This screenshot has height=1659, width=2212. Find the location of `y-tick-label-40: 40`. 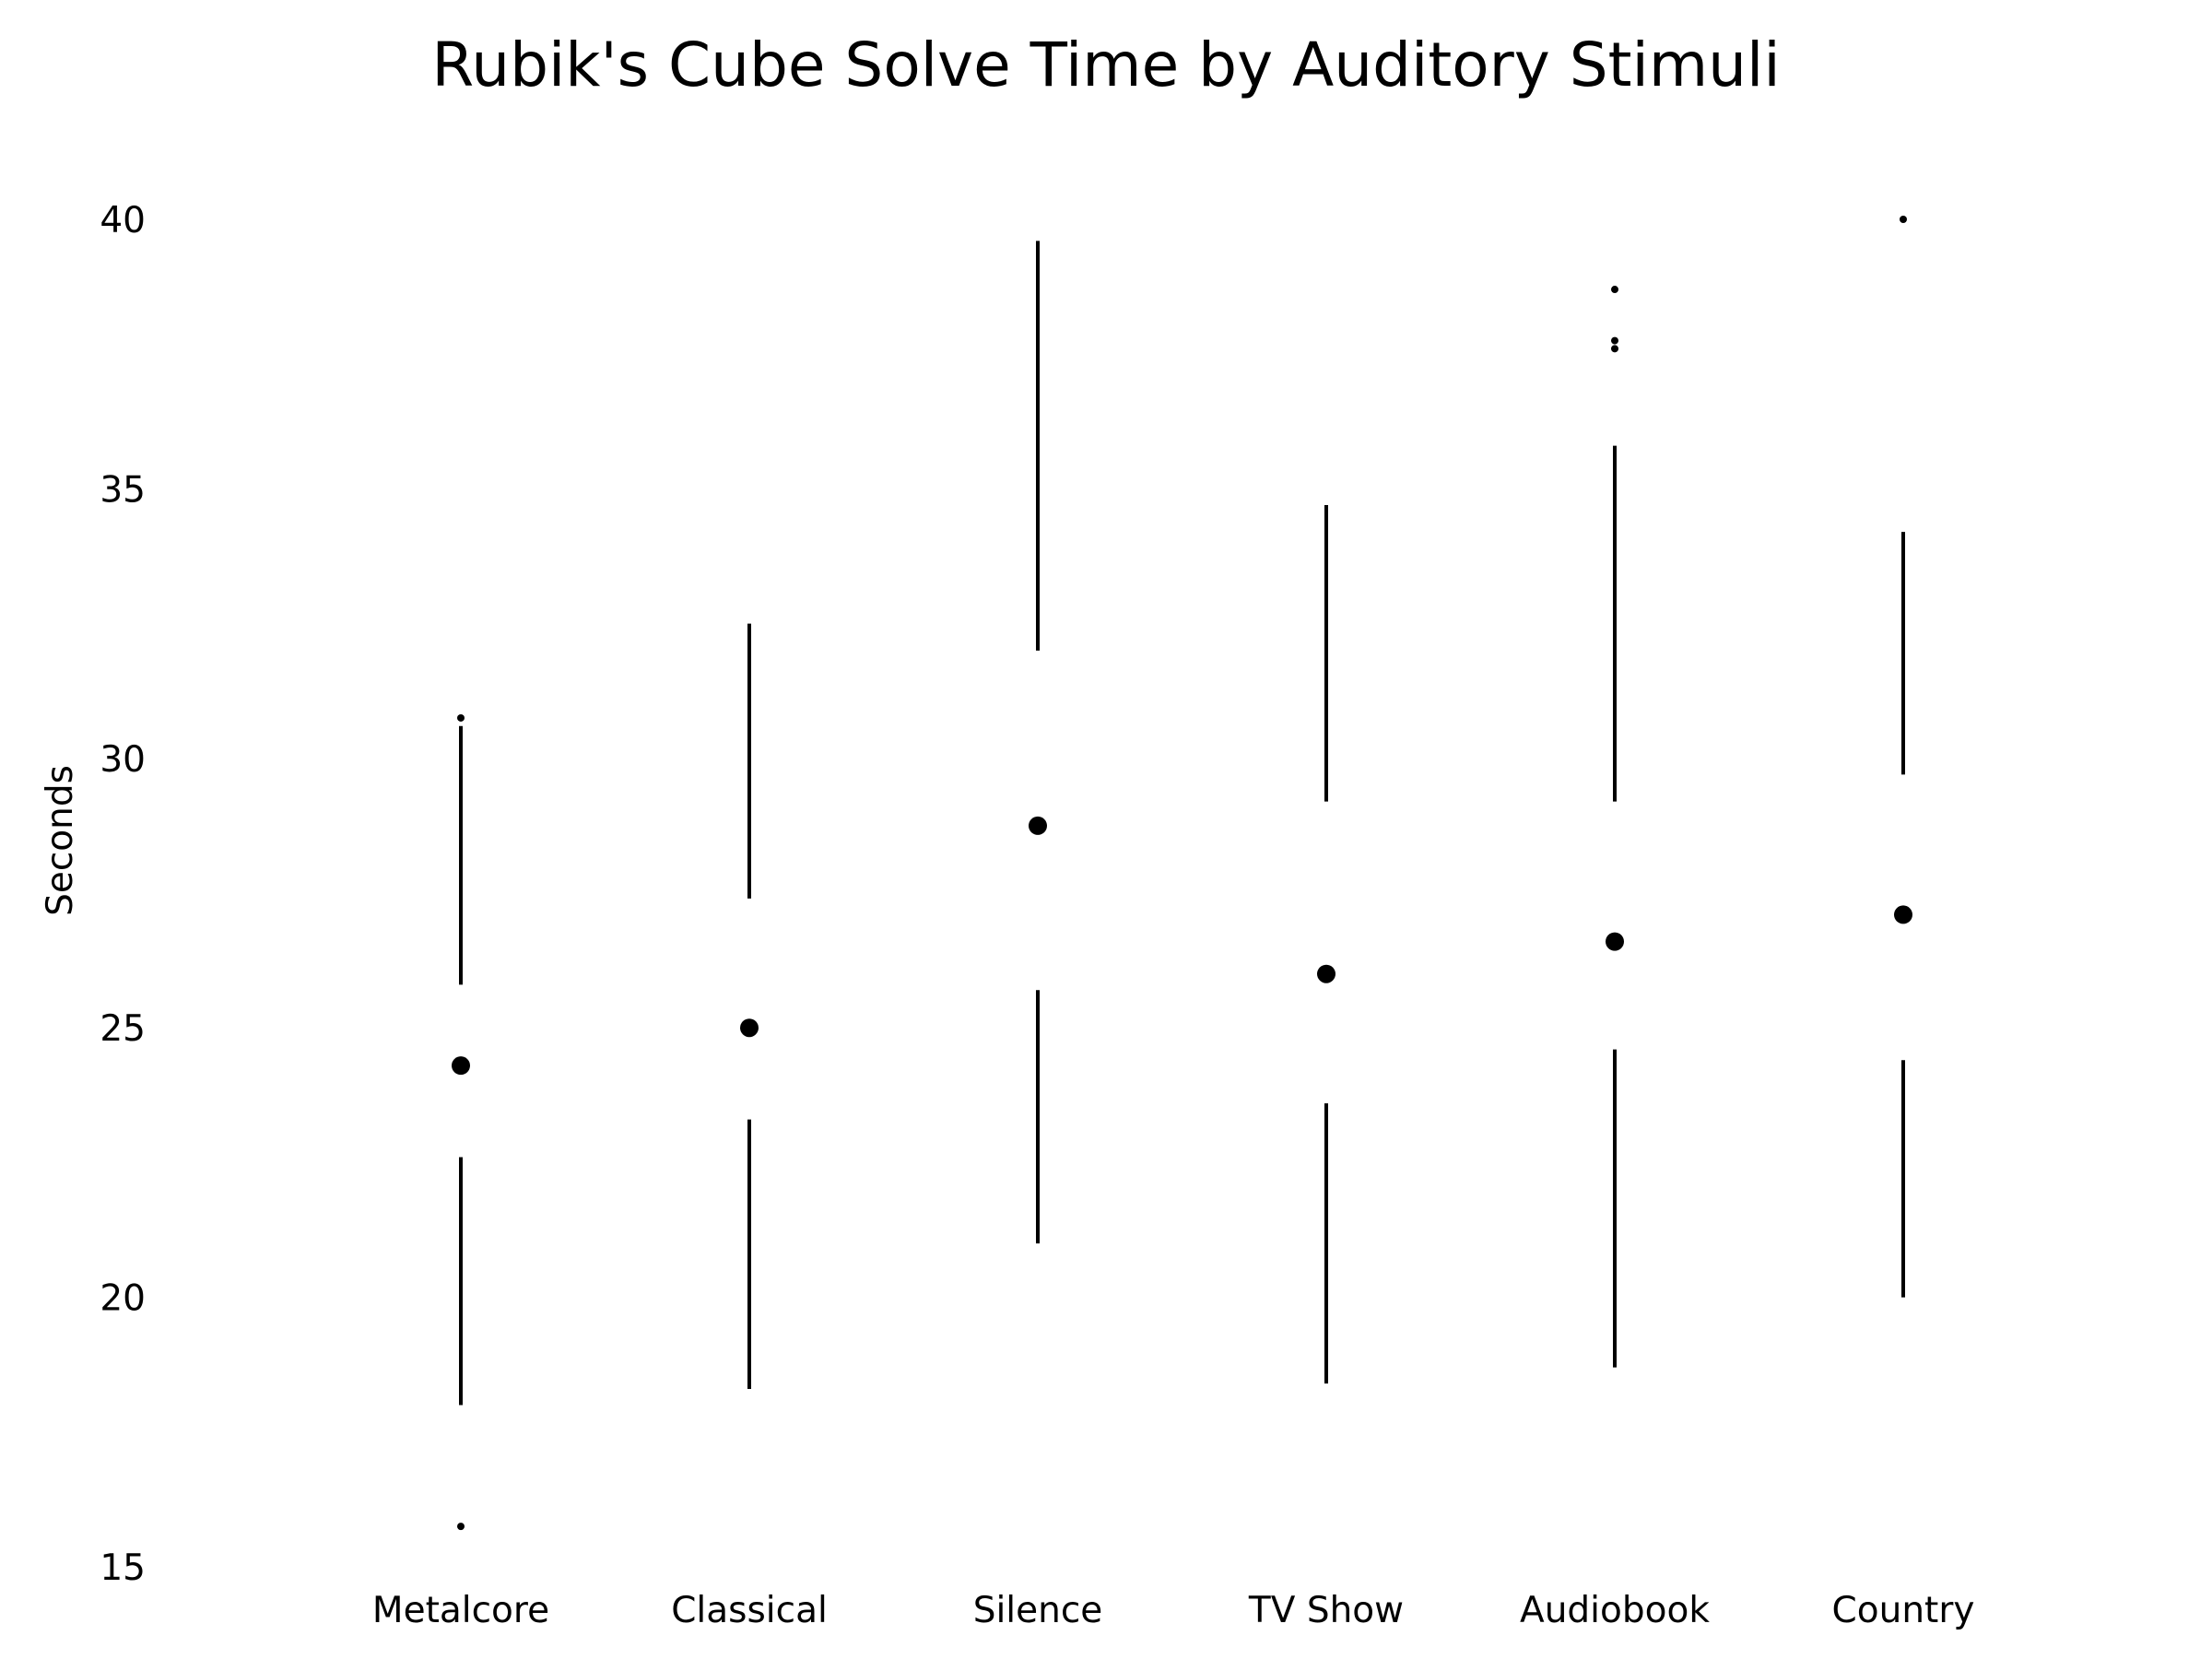

y-tick-label-40: 40 is located at coordinates (123, 220).